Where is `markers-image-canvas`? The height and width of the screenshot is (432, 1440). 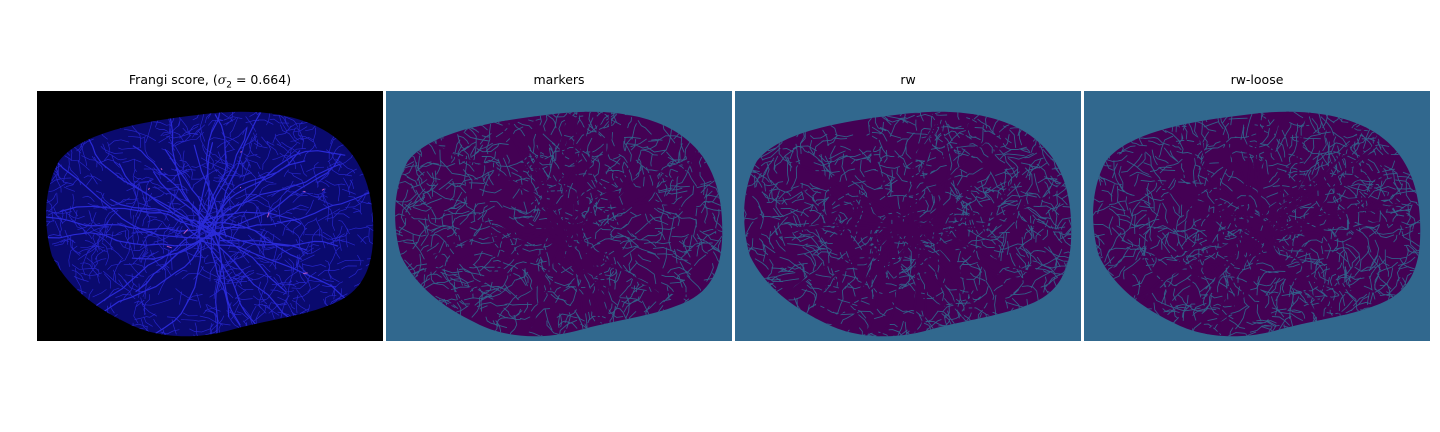 markers-image-canvas is located at coordinates (559, 216).